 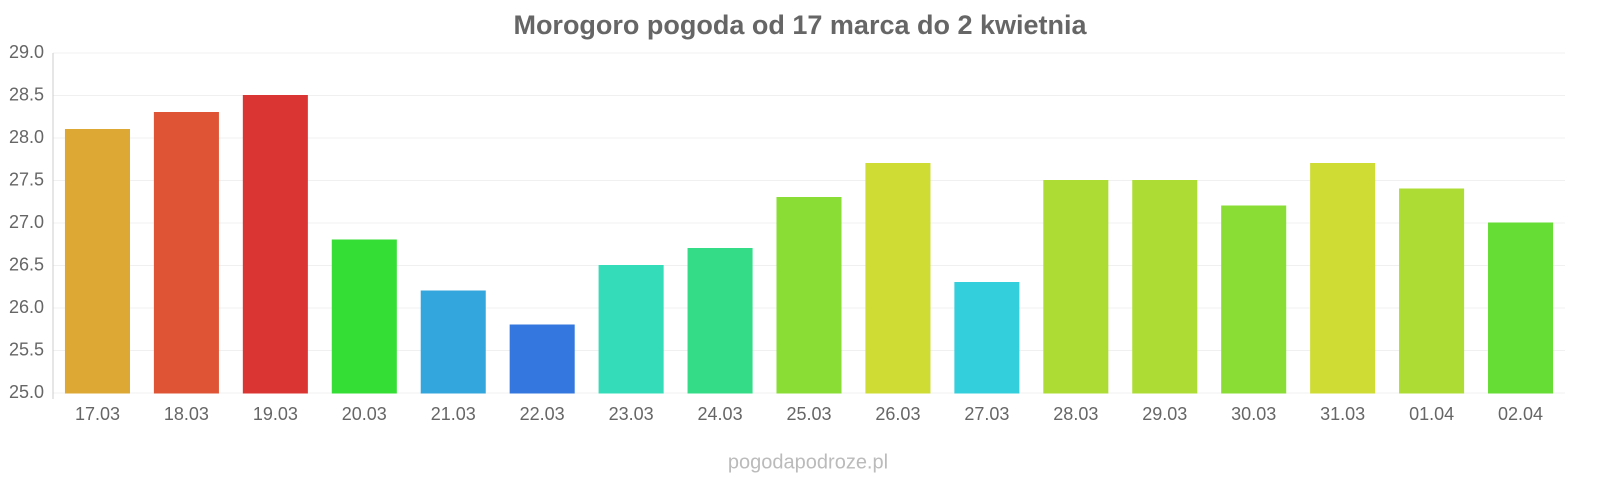 I want to click on x-tick-label: 22.03, so click(x=542, y=414).